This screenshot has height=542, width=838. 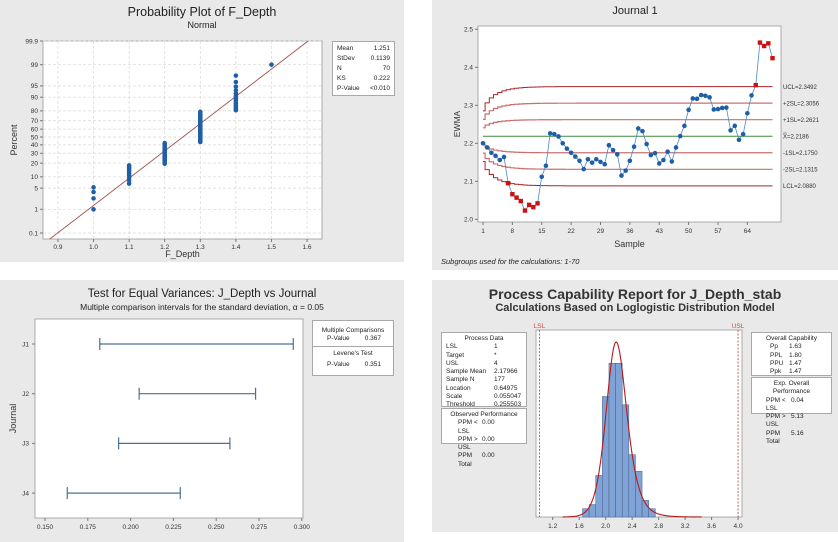 What do you see at coordinates (542, 231) in the screenshot?
I see `ewma-xtick-label: 15` at bounding box center [542, 231].